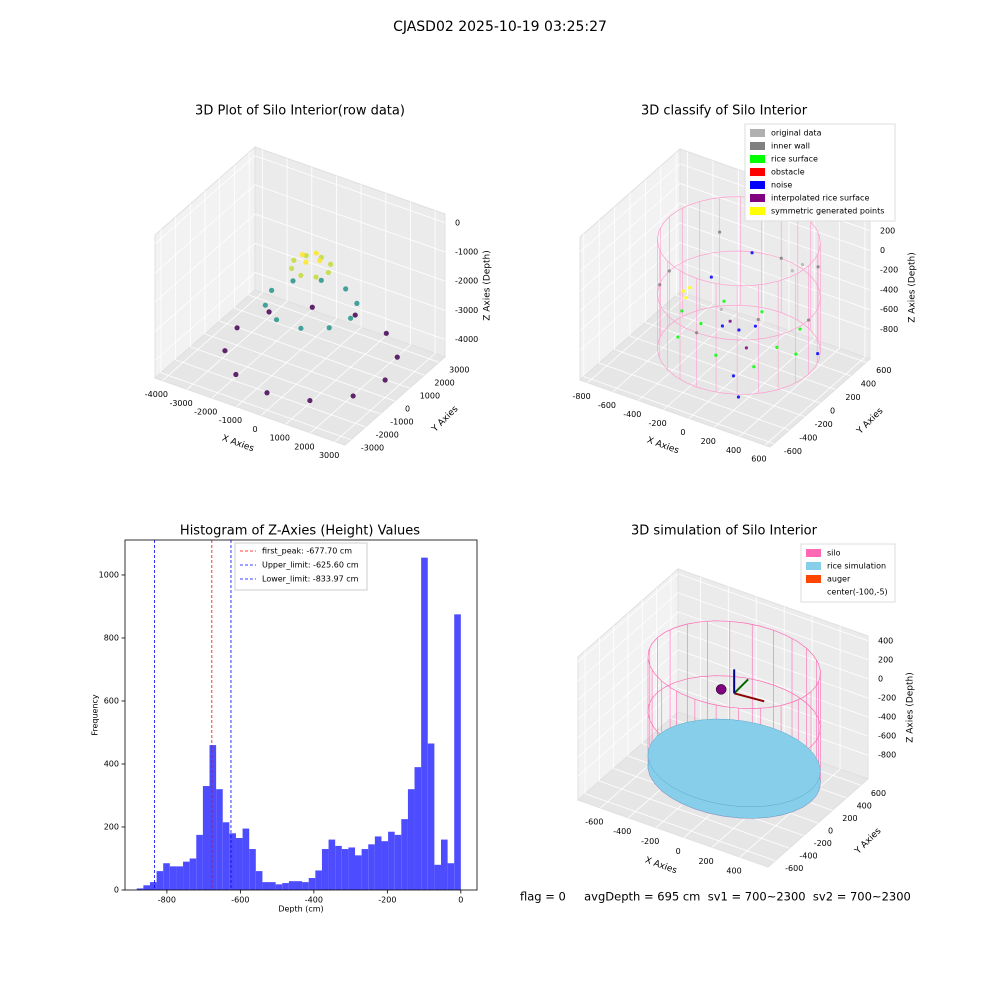 The width and height of the screenshot is (1000, 1000). Describe the element at coordinates (310, 579) in the screenshot. I see `legend-label: Lower_limit: -833.97 cm` at that location.